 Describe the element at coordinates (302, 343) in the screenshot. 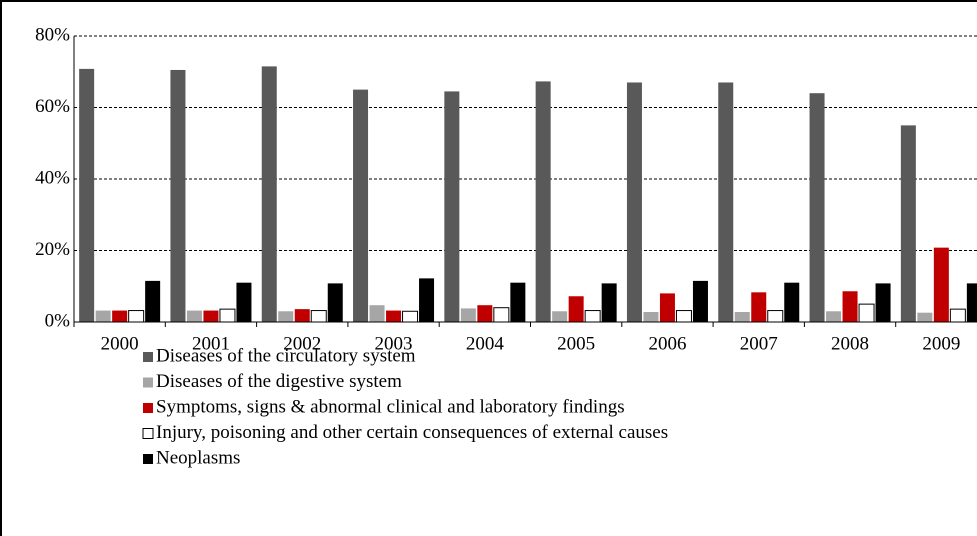

I see `x-tick-label: 2002` at that location.